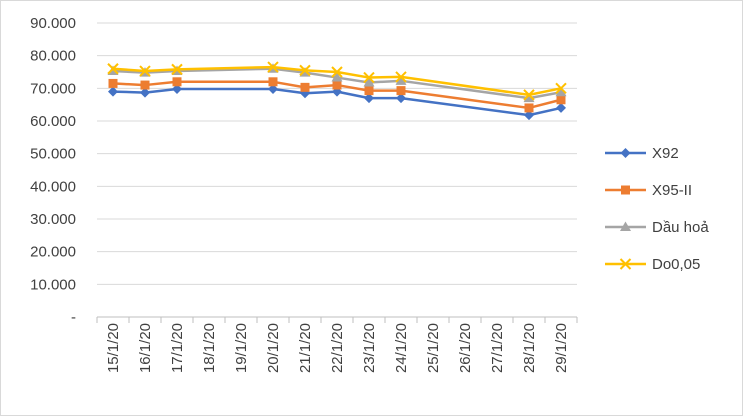 Image resolution: width=743 pixels, height=416 pixels. I want to click on x-tick-label: 22/1/20, so click(337, 348).